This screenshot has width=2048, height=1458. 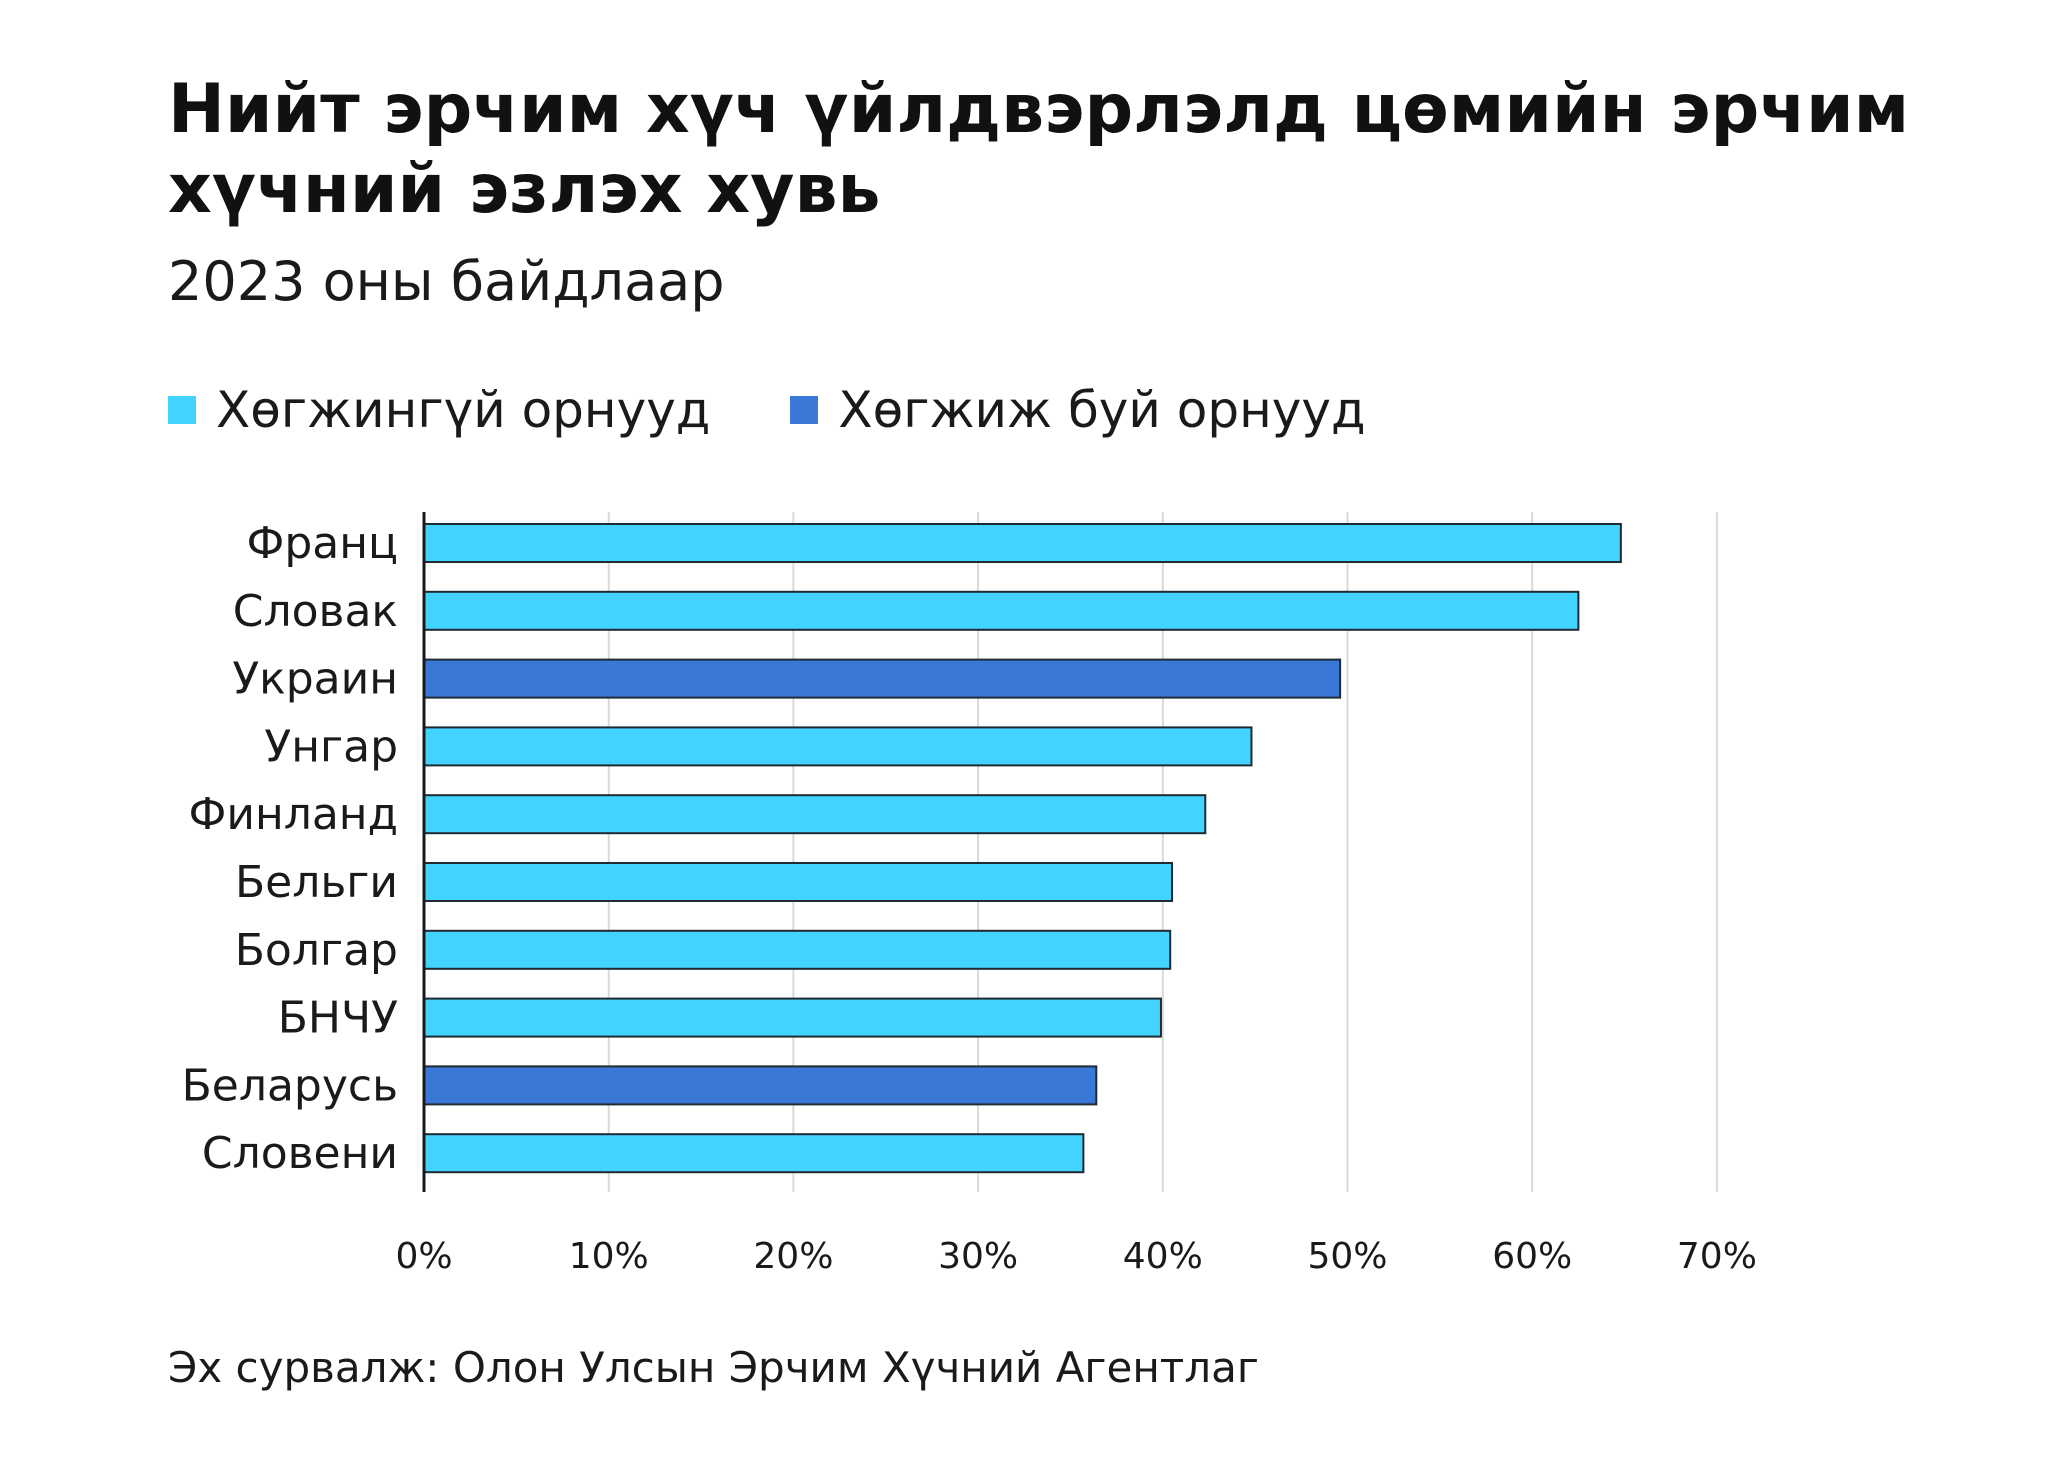 I want to click on category-label: Словак, so click(x=315, y=611).